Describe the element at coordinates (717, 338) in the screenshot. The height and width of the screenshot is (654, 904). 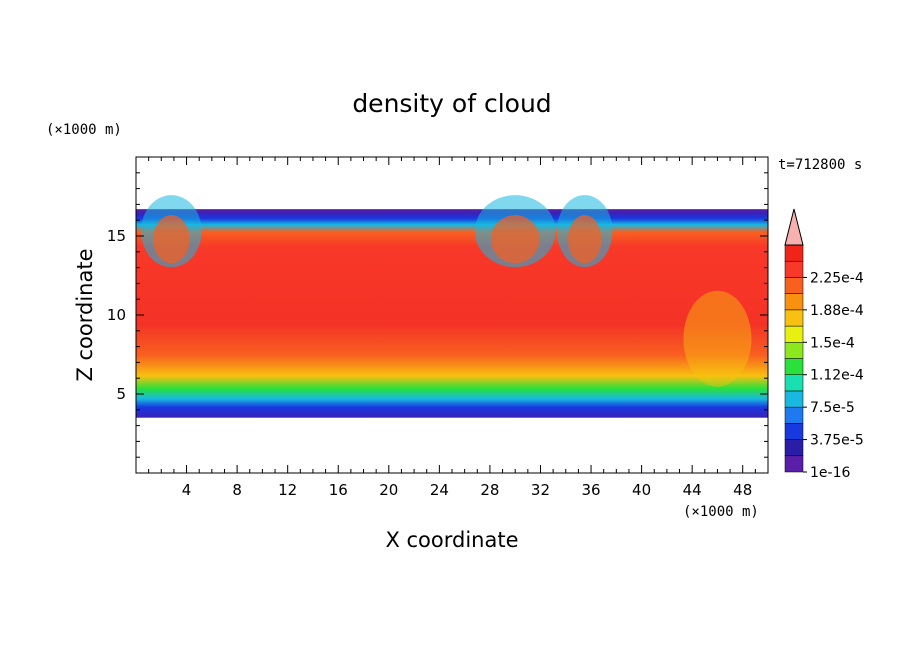
I see `convective-plume` at that location.